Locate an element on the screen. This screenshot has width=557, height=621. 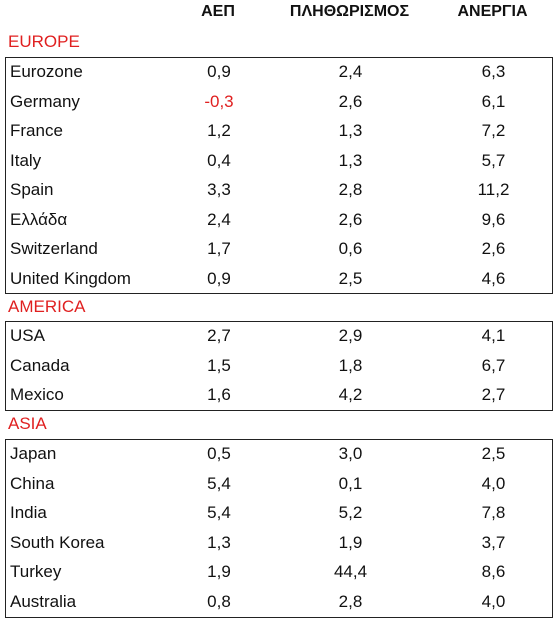
inflation-value: 1,8 is located at coordinates (350, 365).